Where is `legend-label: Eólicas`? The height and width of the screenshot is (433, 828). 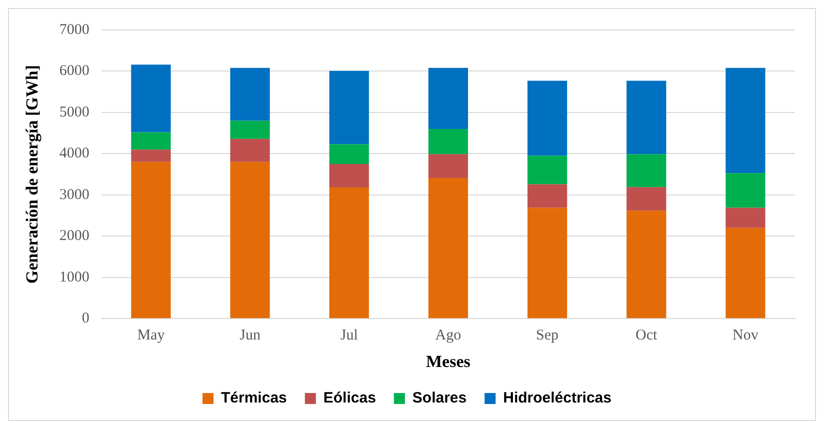
legend-label: Eólicas is located at coordinates (349, 398).